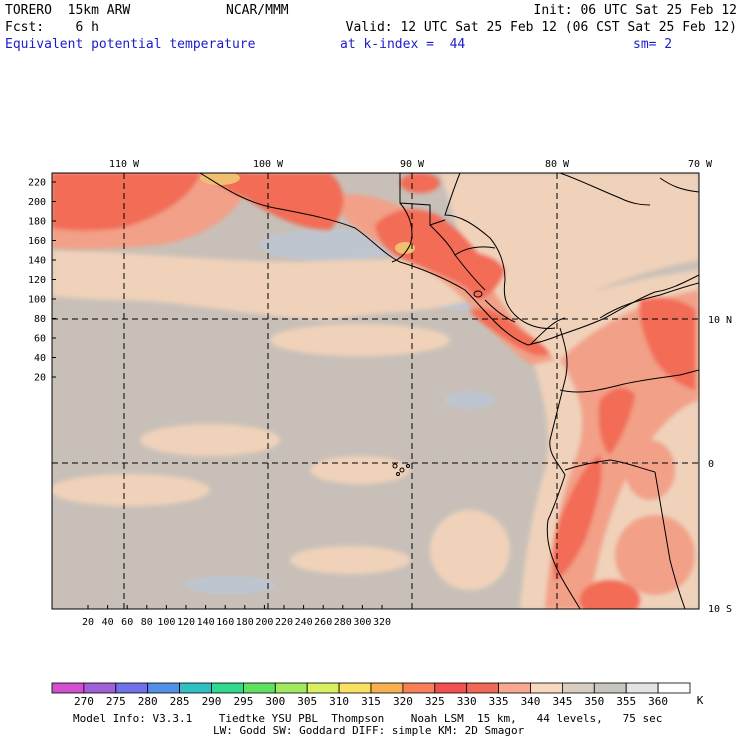 Image resolution: width=740 pixels, height=740 pixels. I want to click on x-tick-label: 280, so click(343, 622).